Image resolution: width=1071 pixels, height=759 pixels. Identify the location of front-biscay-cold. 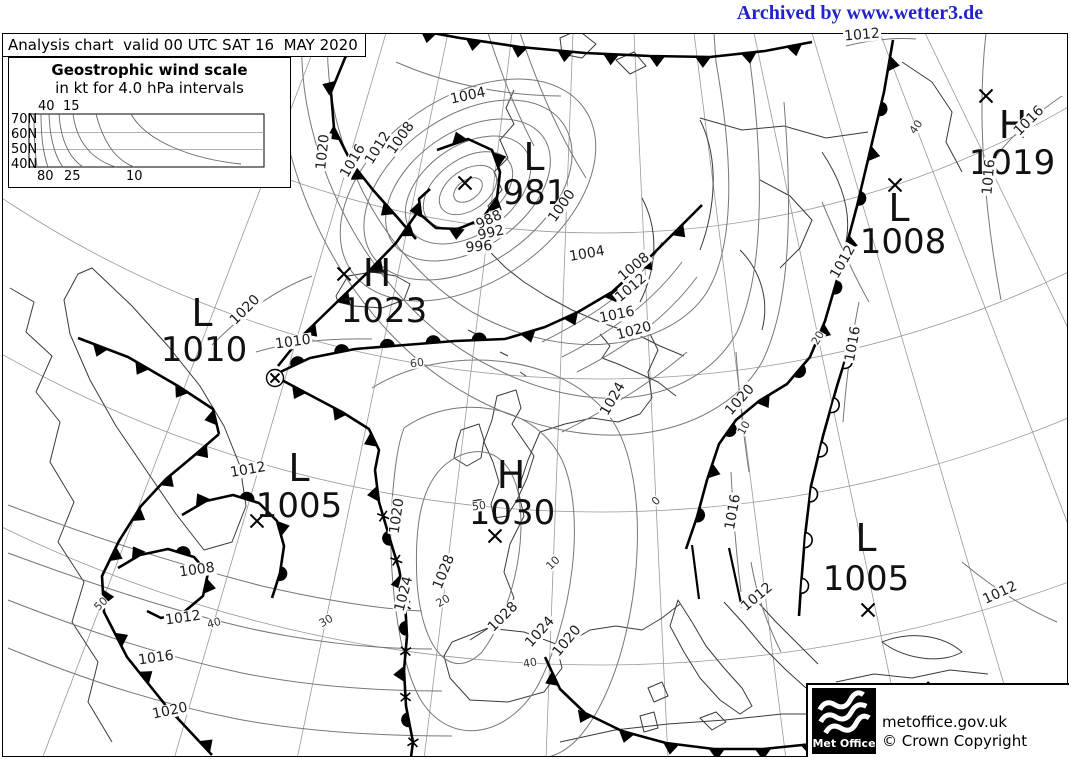
(329, 423).